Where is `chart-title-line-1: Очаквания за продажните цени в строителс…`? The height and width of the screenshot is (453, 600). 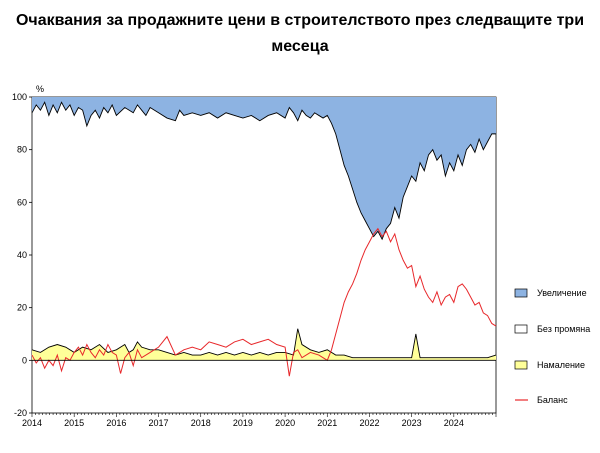 chart-title-line-1: Очаквания за продажните цени в строителс… is located at coordinates (300, 20).